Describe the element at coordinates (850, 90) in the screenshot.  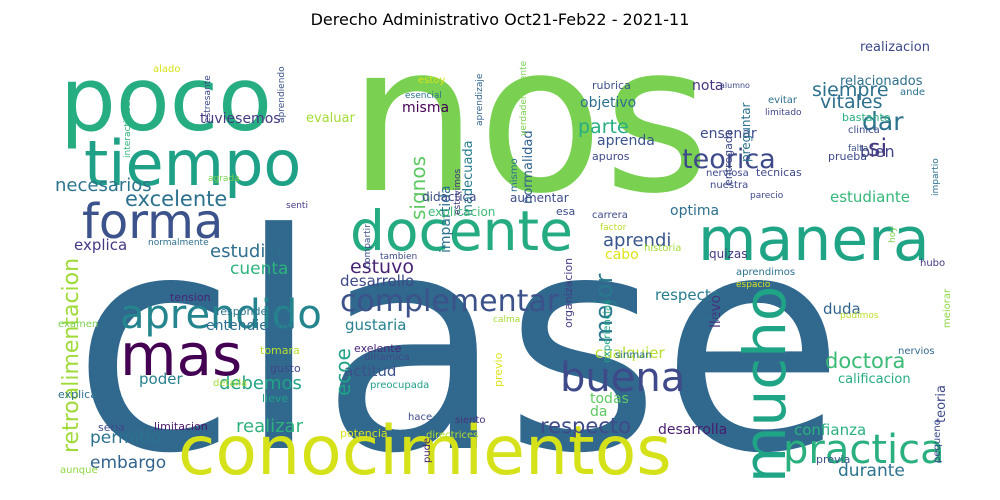
I see `word-siempre: siempre` at that location.